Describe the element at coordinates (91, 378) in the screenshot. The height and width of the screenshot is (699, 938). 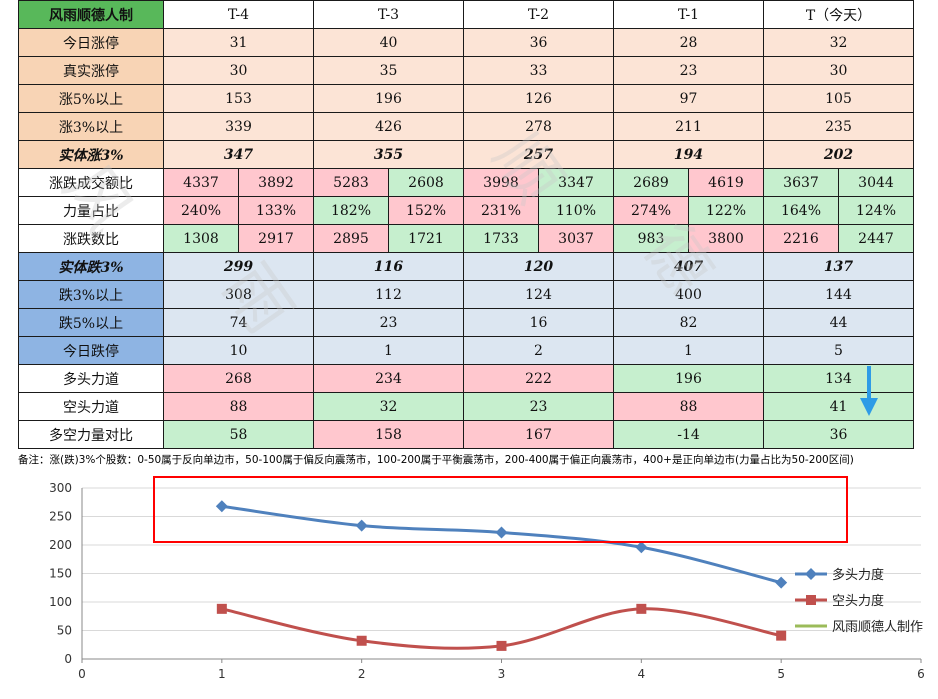
I see `row-label: 多头力道` at that location.